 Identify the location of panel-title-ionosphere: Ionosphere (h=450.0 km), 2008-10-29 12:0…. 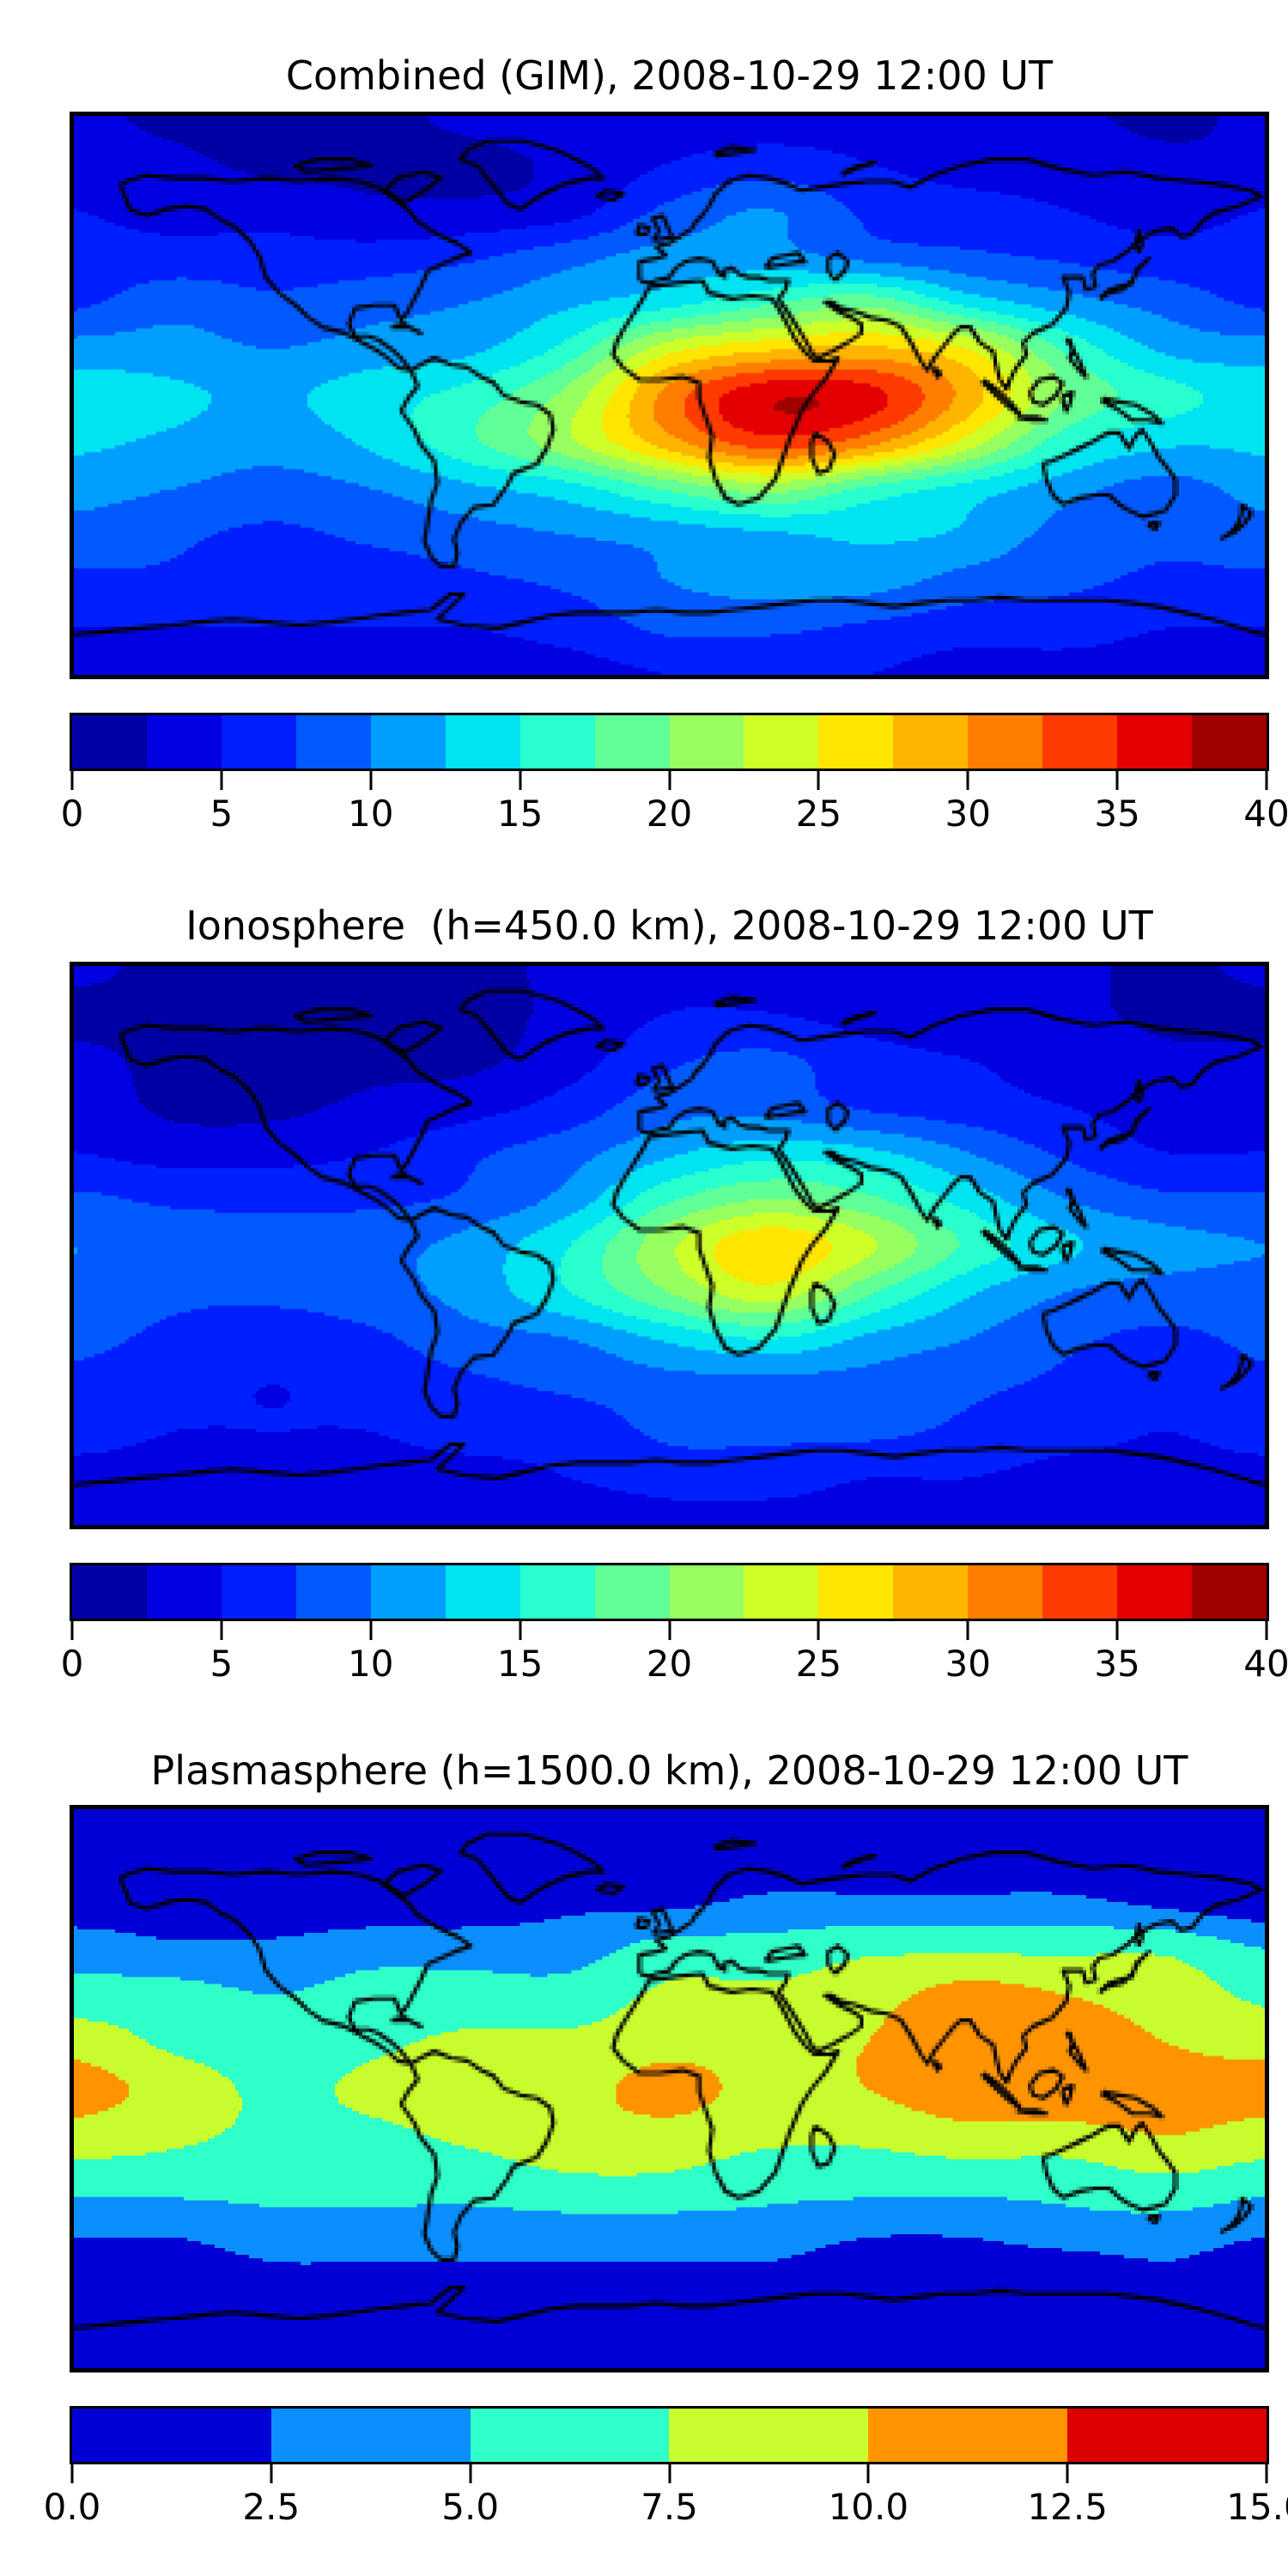
(669, 925).